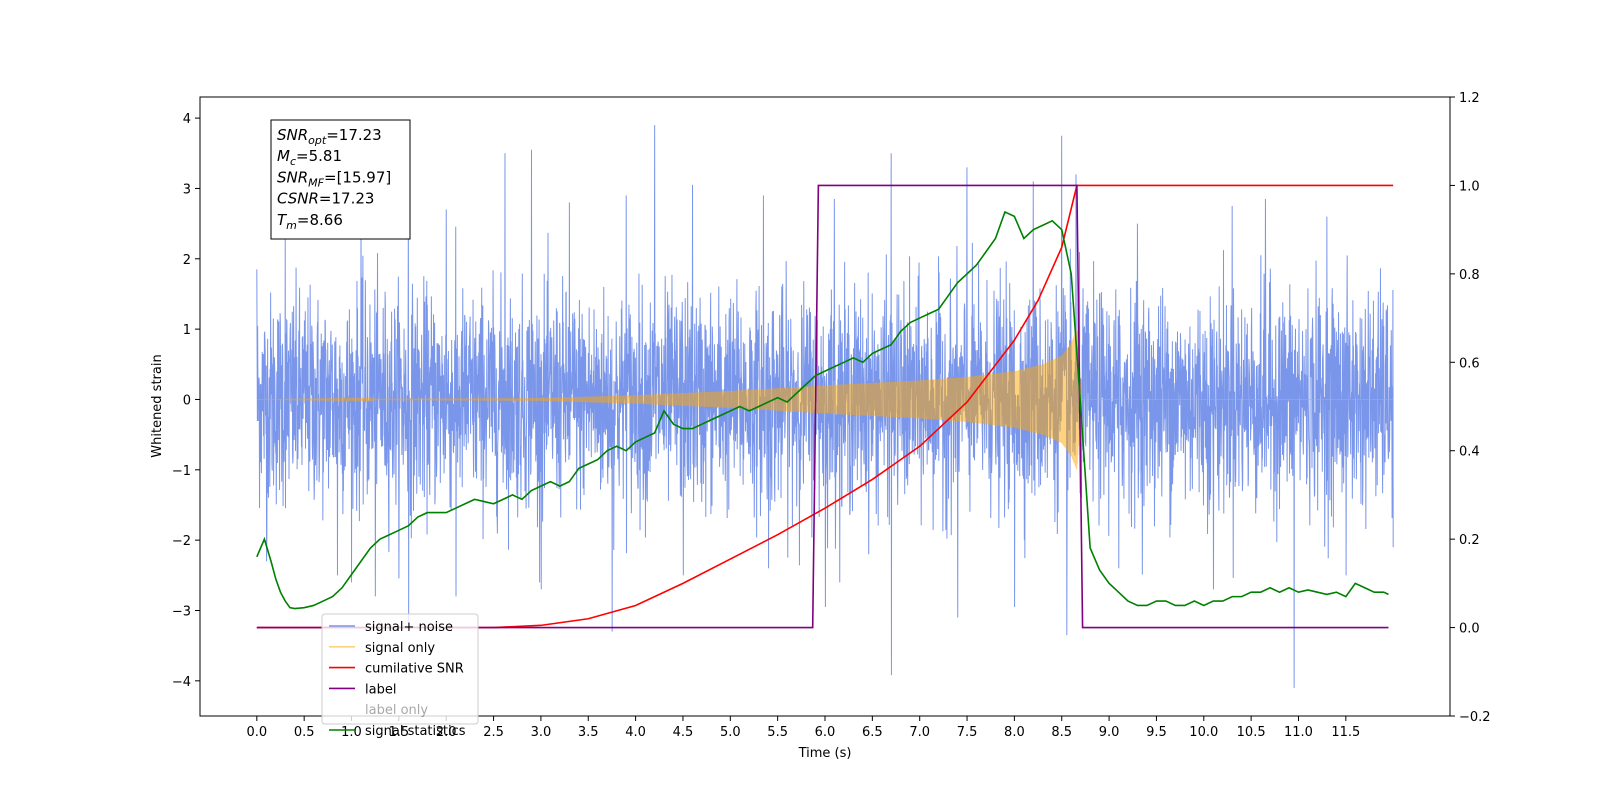 This screenshot has width=1600, height=800. What do you see at coordinates (1203, 732) in the screenshot?
I see `x-tick-label: 10.0` at bounding box center [1203, 732].